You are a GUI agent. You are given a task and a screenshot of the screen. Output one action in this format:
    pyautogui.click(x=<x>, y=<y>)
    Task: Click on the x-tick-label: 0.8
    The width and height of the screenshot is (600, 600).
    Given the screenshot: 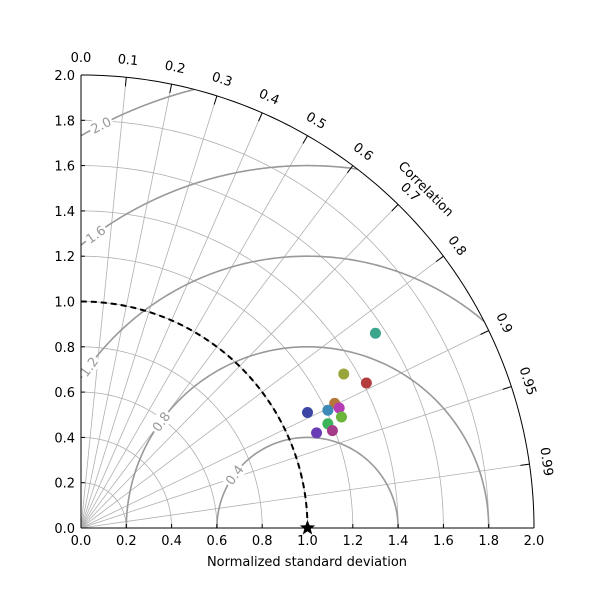 What is the action you would take?
    pyautogui.click(x=262, y=541)
    